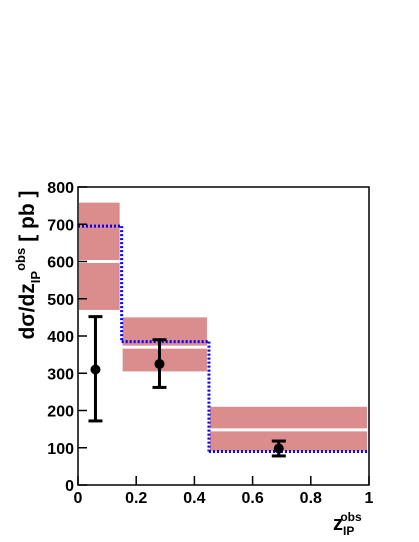 This screenshot has width=419, height=542. I want to click on y-label-sub: IP, so click(35, 277).